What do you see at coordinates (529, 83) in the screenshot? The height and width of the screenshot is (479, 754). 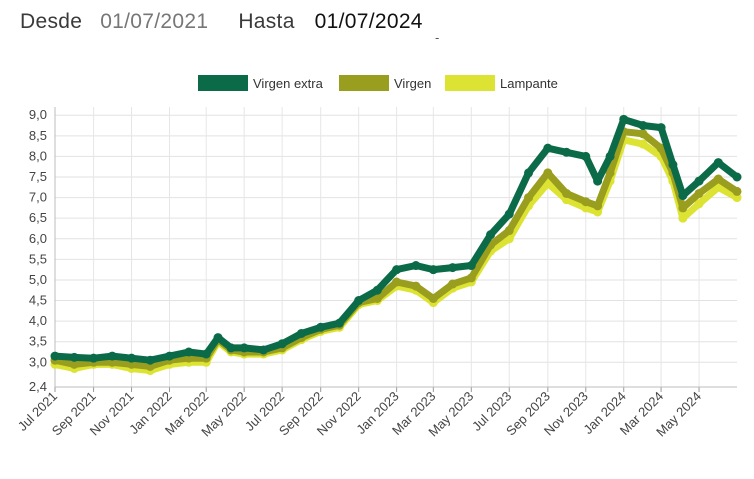 I see `legend-label: Lampante` at bounding box center [529, 83].